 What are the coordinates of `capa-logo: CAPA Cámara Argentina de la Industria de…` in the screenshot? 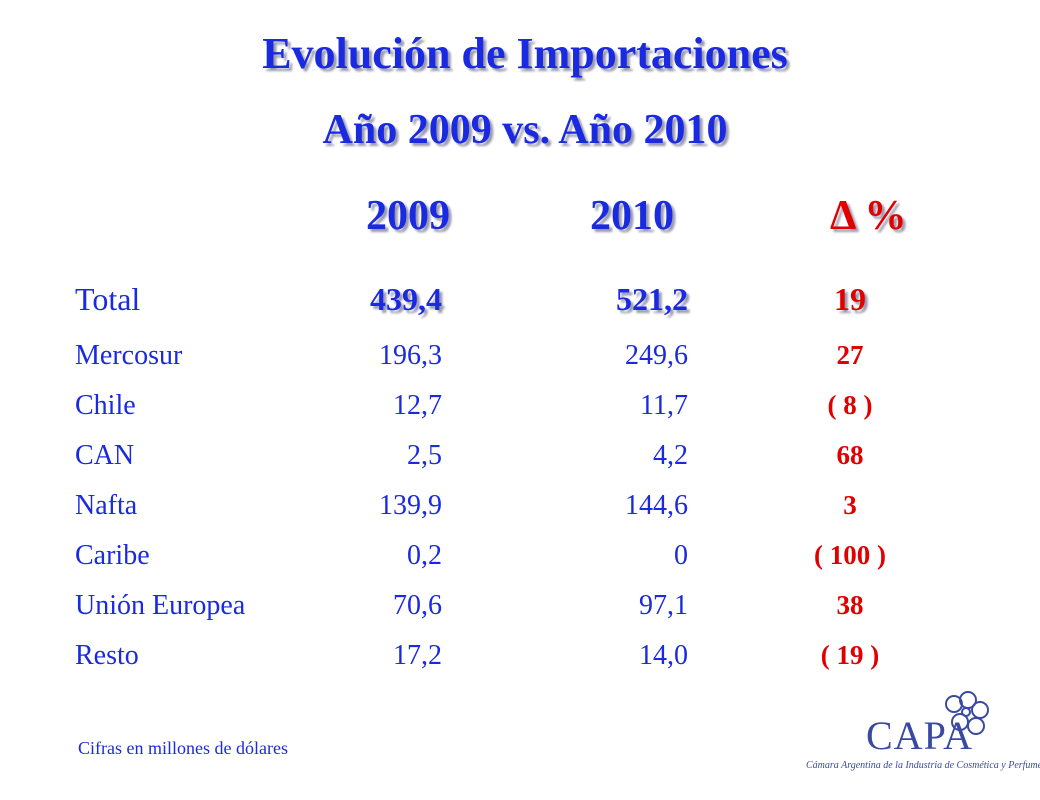 It's located at (920, 740).